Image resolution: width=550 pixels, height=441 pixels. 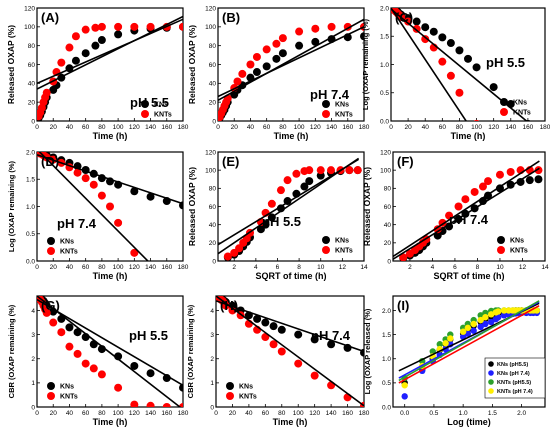 I want to click on y-tick-label: 2, so click(x=33, y=359).